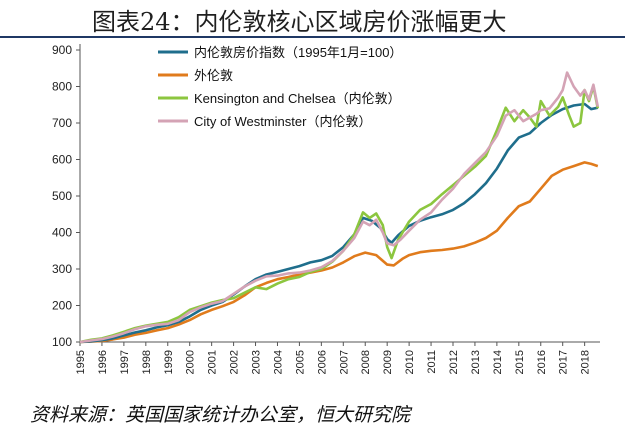  I want to click on x-tick-label: 1999, so click(169, 362).